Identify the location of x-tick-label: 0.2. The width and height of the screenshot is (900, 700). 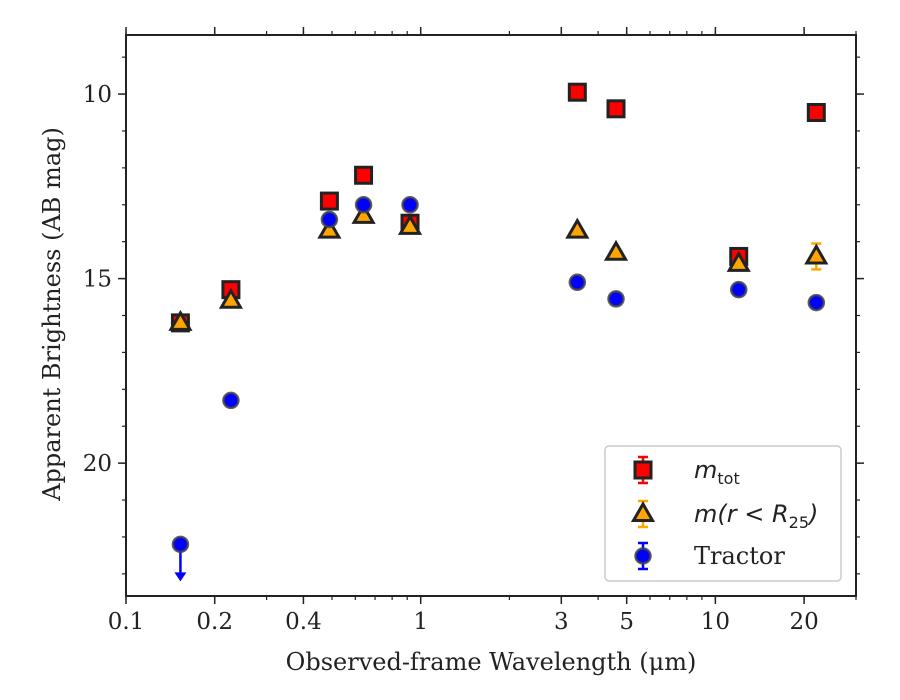
(214, 622).